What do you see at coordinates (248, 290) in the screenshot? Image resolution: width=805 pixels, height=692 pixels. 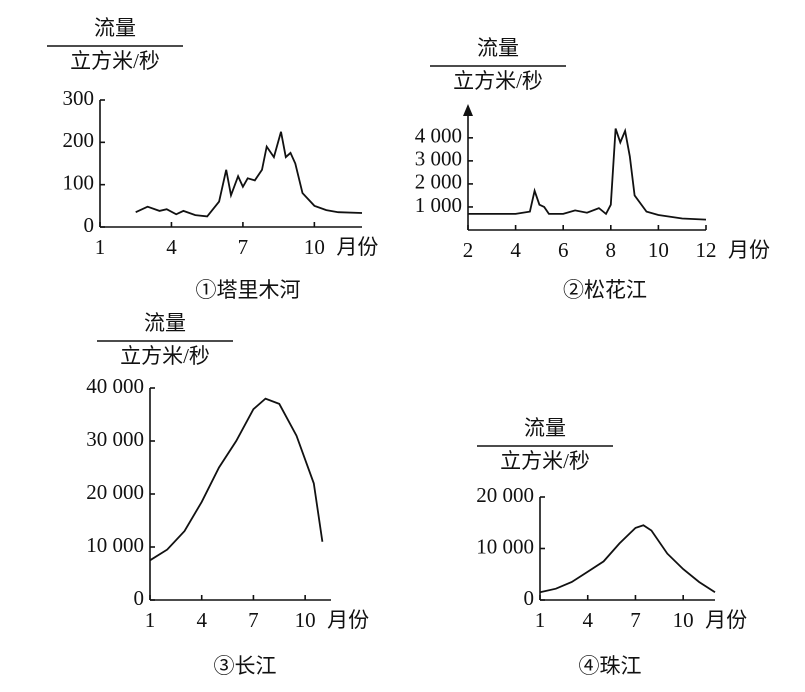 I see `chart-title: ①塔里木河` at bounding box center [248, 290].